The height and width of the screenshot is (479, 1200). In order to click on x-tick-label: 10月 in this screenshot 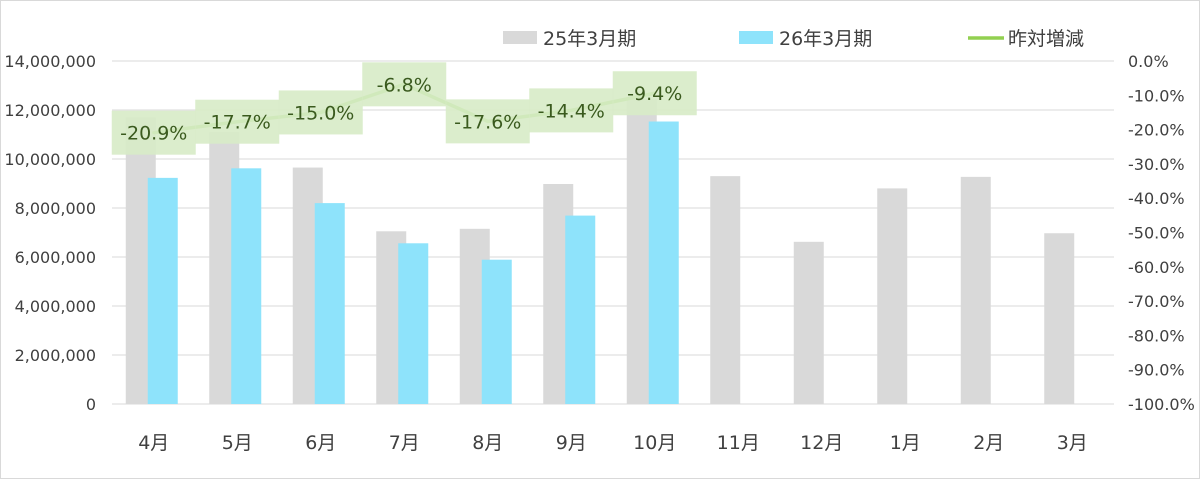, I will do `click(654, 443)`.